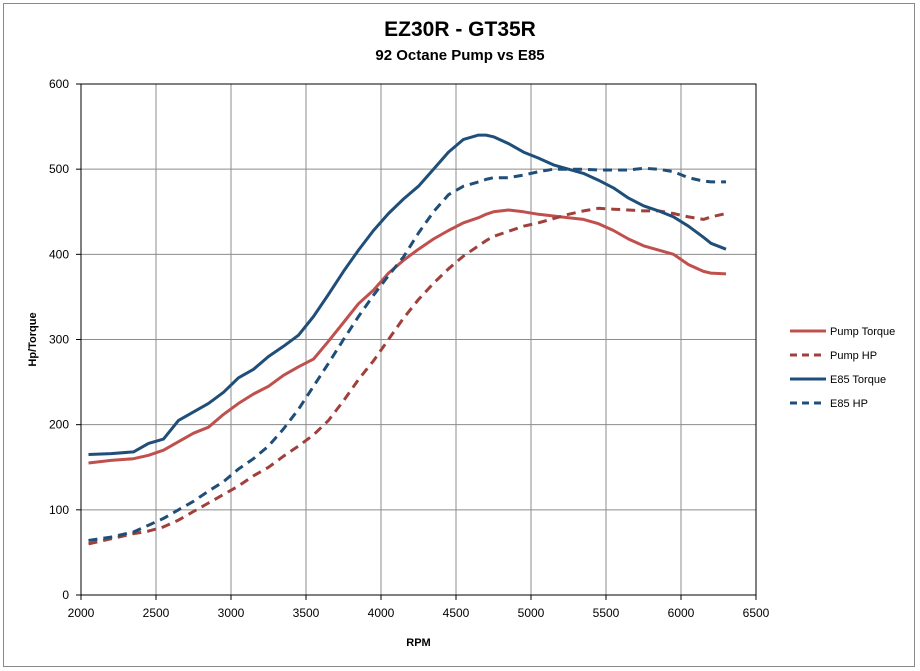 This screenshot has height=671, width=920. Describe the element at coordinates (842, 368) in the screenshot. I see `legend: Pump Torque Pump HP E85 Torque E85 HP` at that location.